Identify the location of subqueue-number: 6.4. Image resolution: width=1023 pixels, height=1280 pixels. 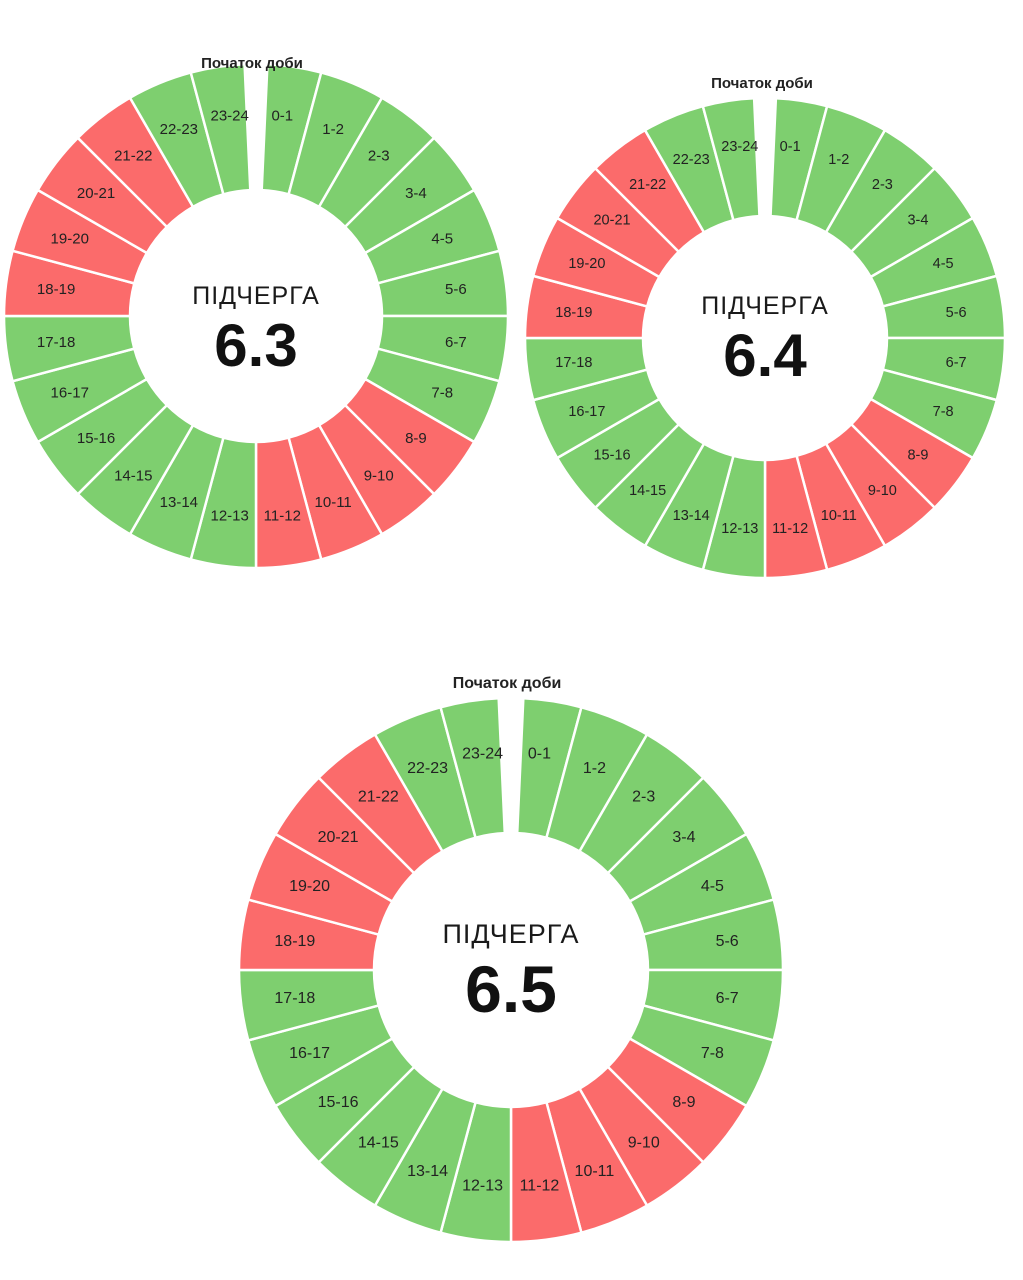
(765, 355).